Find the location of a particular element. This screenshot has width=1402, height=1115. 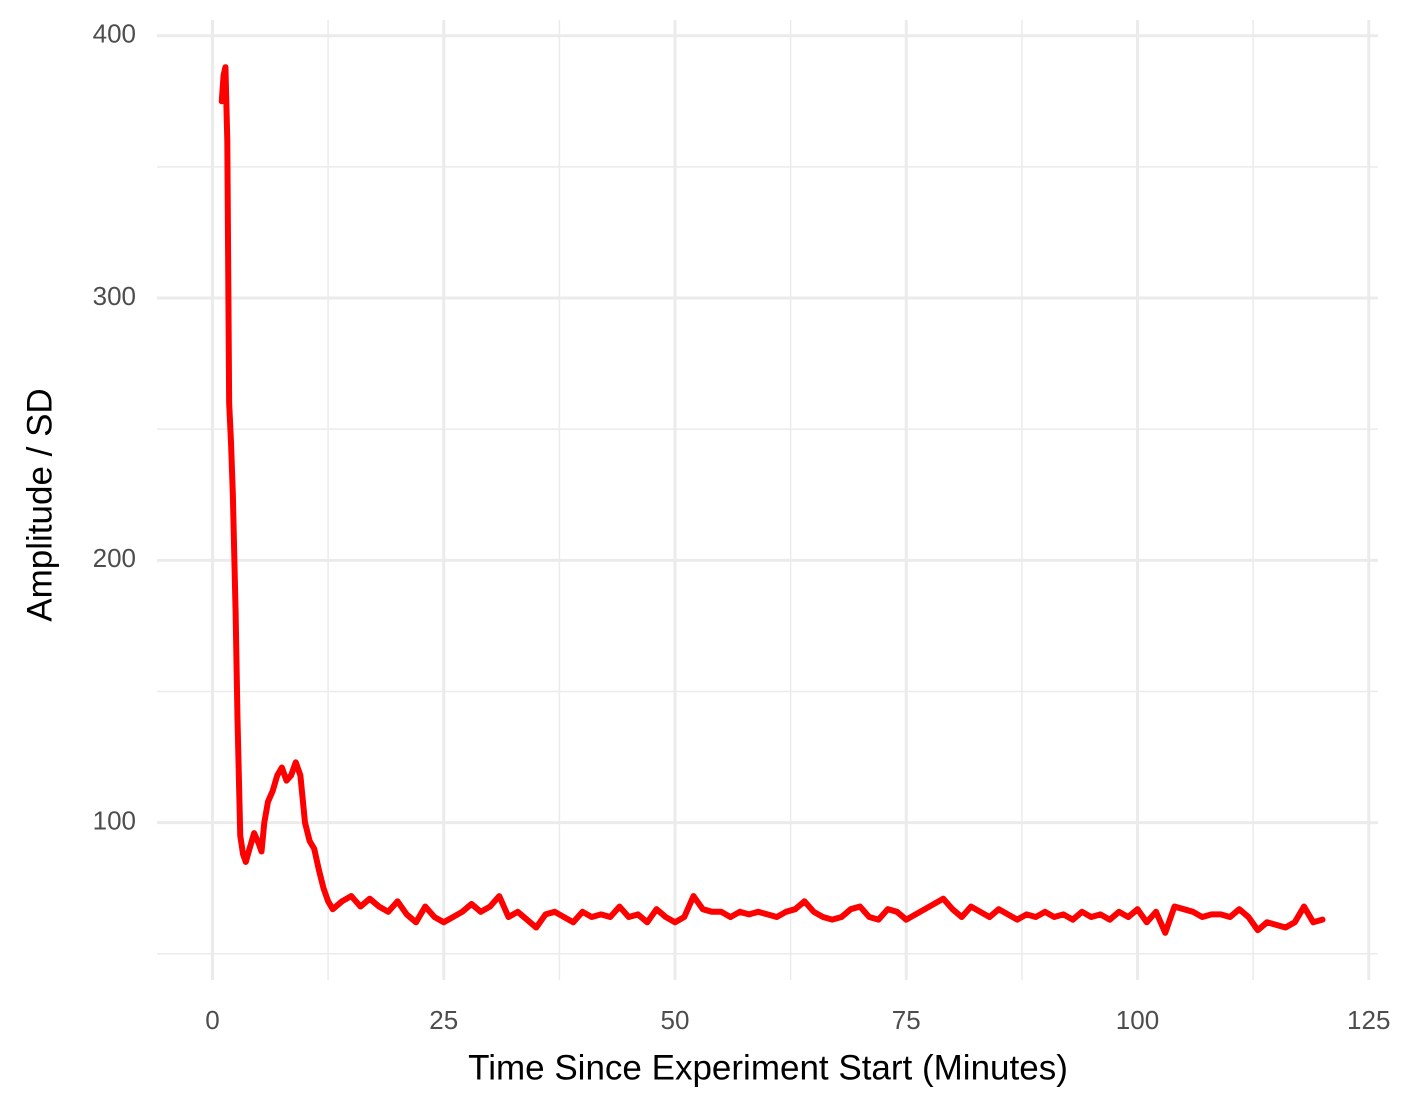

y-tick-label: 100 is located at coordinates (114, 820).